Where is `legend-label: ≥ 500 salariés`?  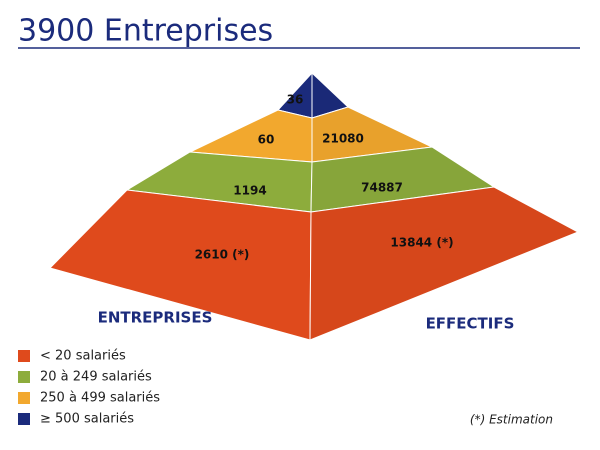 legend-label: ≥ 500 salariés is located at coordinates (87, 419).